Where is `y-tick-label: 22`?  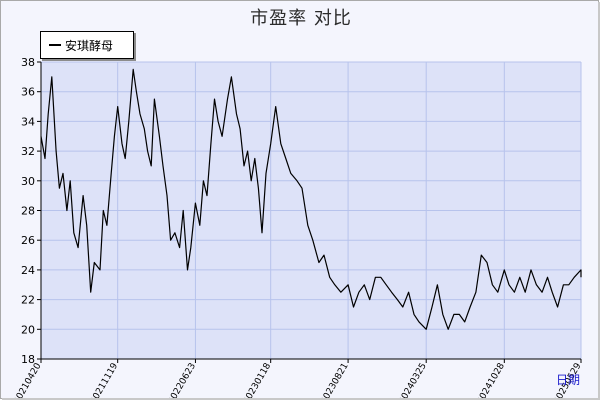 y-tick-label: 22 is located at coordinates (28, 300).